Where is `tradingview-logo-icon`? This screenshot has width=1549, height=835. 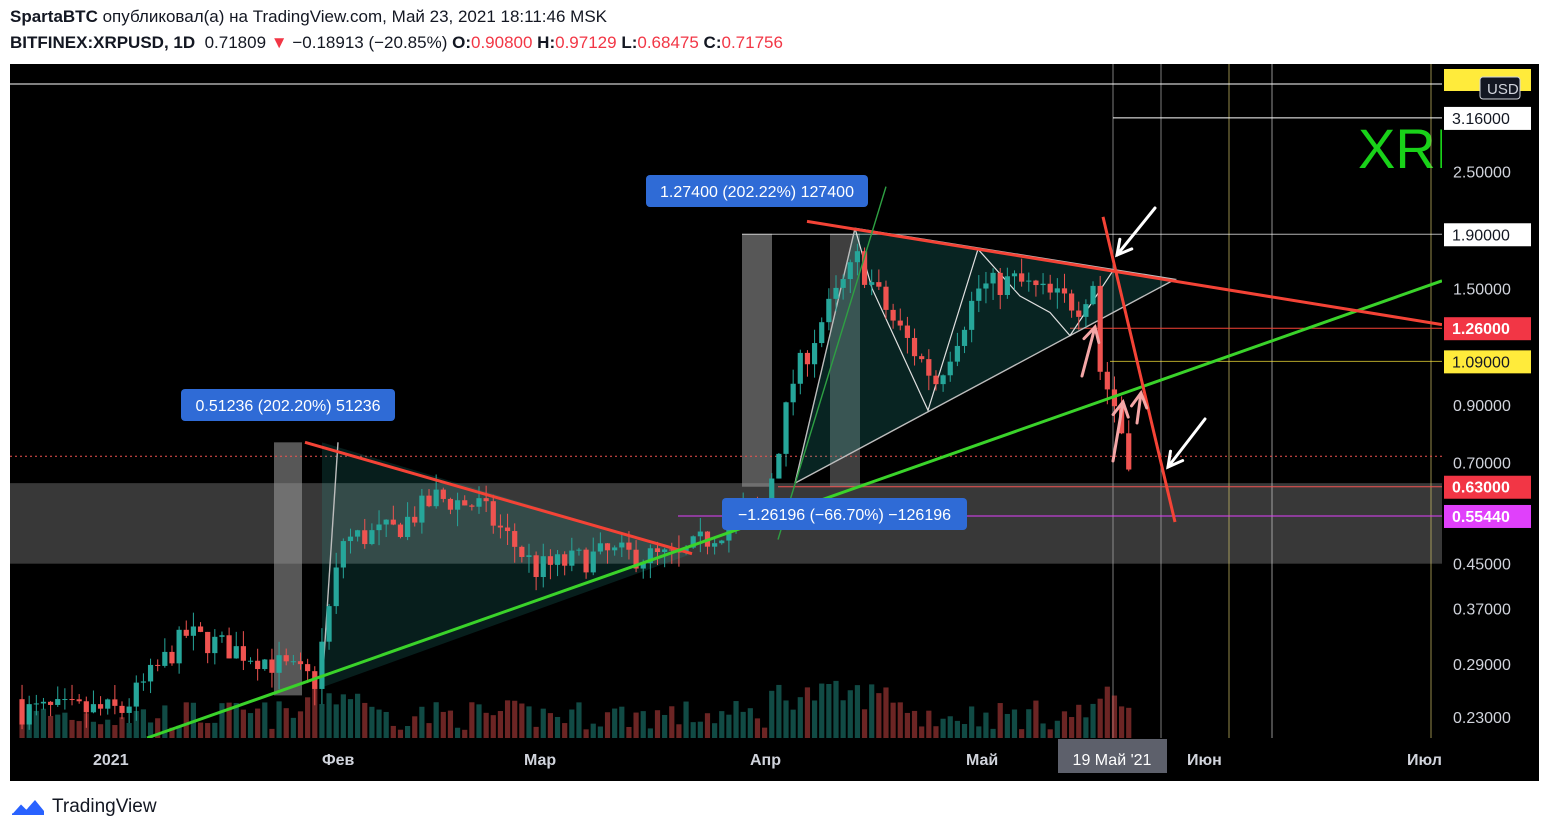 tradingview-logo-icon is located at coordinates (27, 807).